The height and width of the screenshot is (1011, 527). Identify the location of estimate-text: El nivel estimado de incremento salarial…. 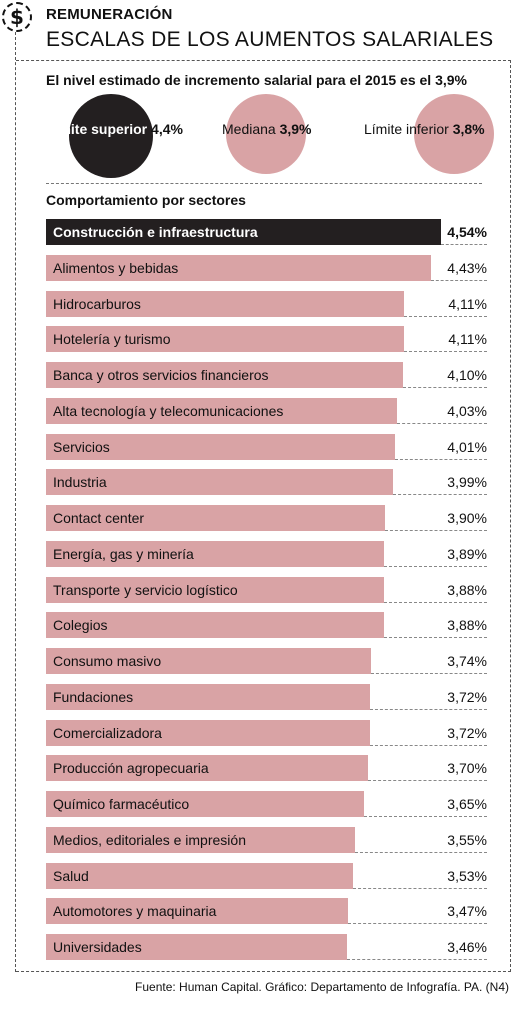
(256, 80).